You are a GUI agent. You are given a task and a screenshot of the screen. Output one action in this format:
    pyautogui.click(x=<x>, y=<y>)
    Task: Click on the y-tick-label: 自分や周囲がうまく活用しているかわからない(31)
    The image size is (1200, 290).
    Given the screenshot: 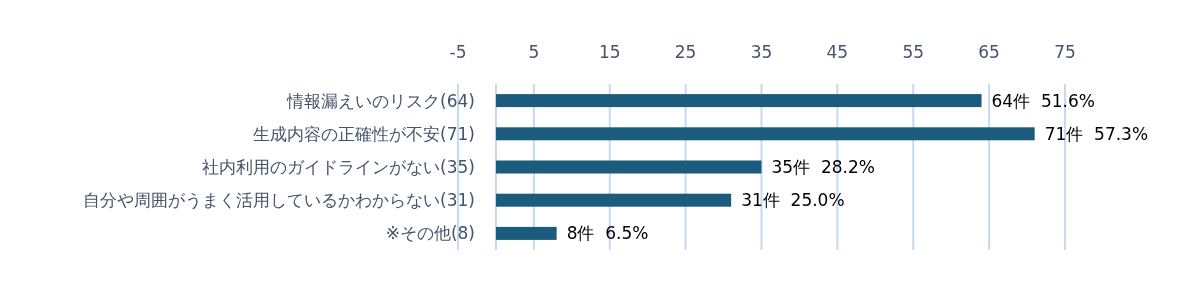 What is the action you would take?
    pyautogui.click(x=279, y=200)
    